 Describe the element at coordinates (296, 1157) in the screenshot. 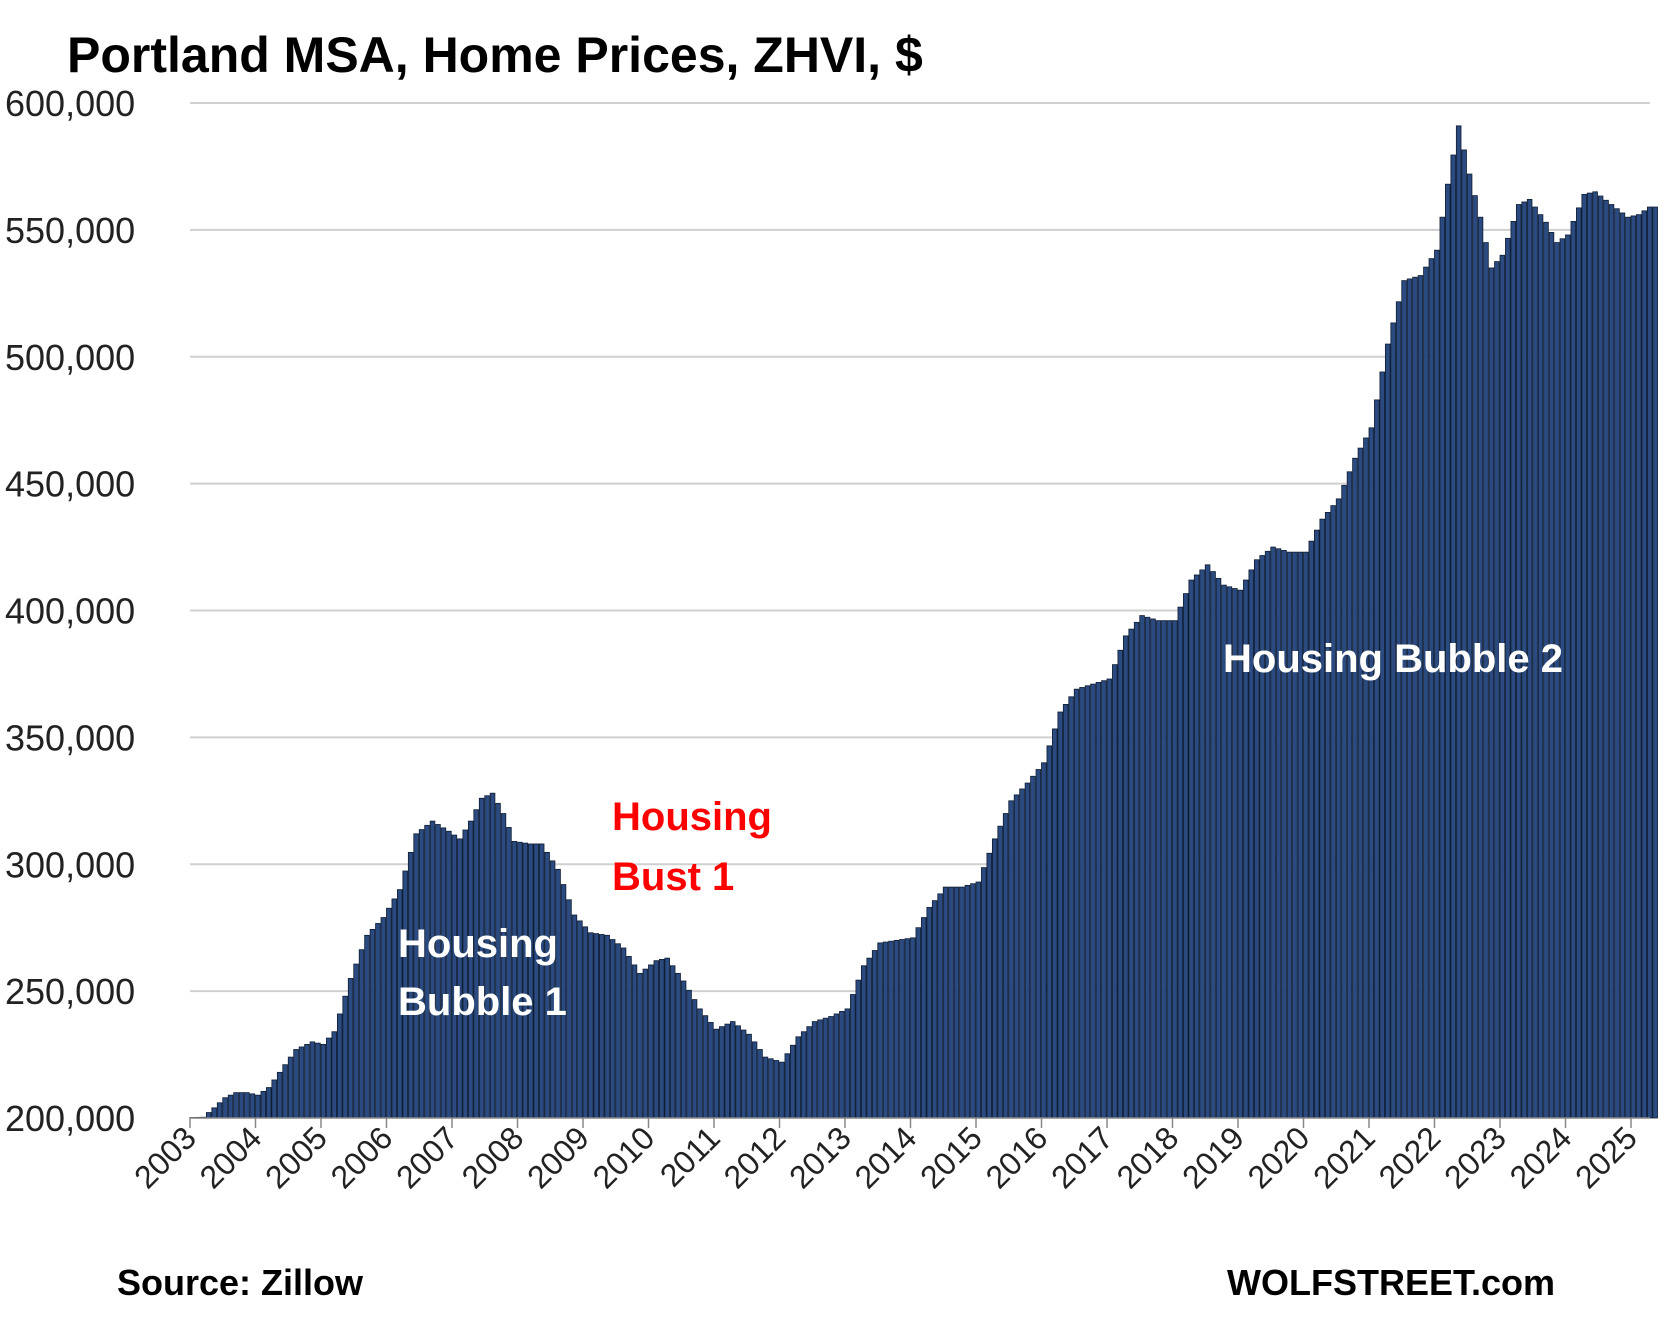

I see `x-tick-label: 2005` at that location.